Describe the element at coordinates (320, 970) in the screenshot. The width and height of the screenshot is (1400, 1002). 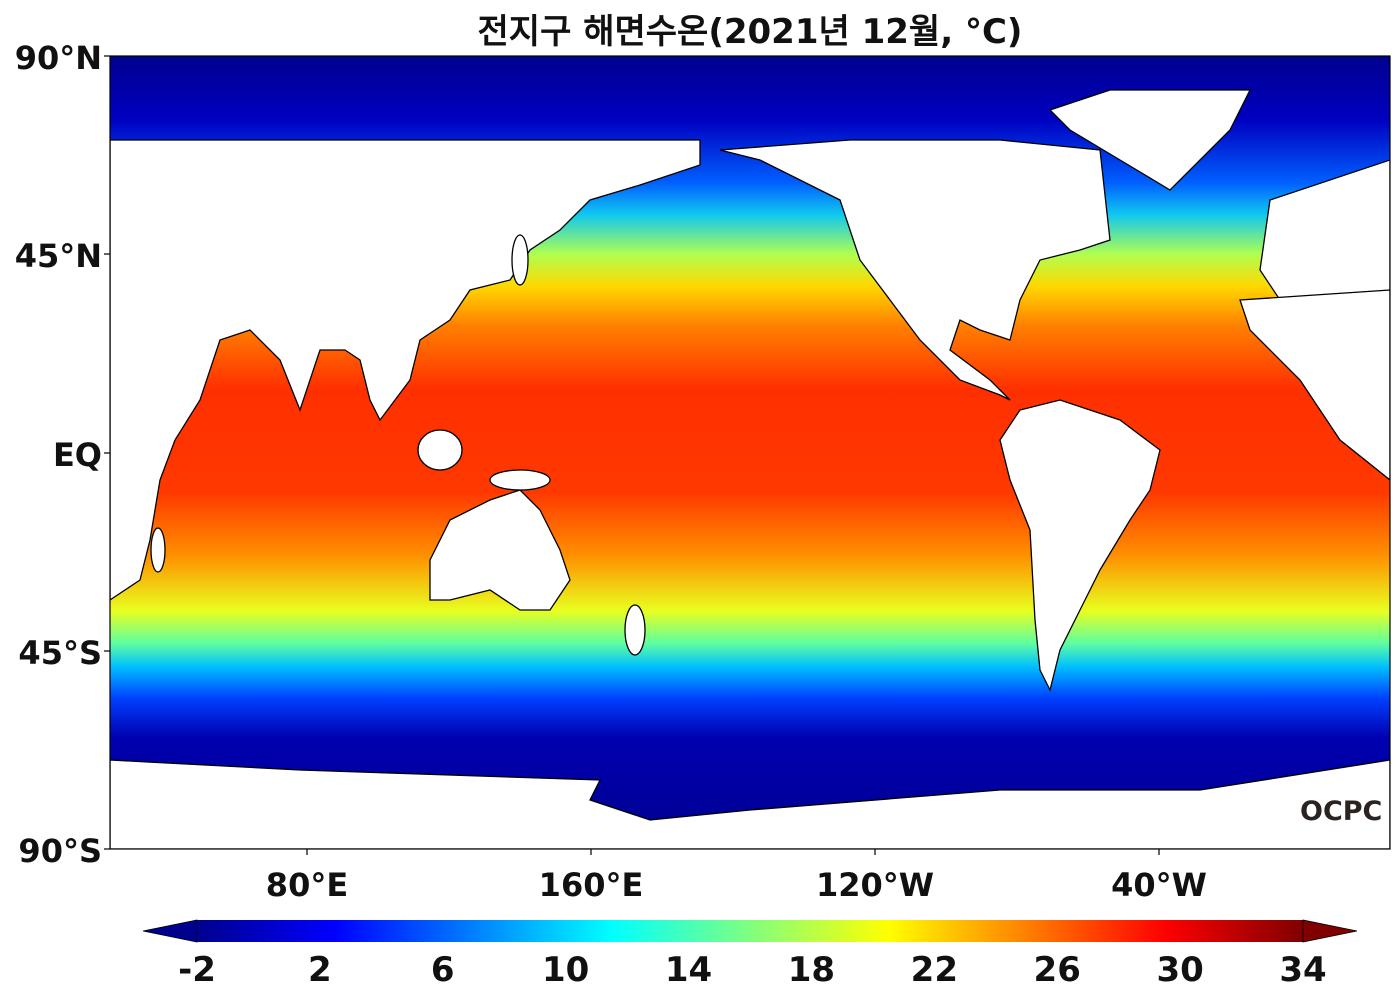
I see `colorbar-tick-label: 2` at that location.